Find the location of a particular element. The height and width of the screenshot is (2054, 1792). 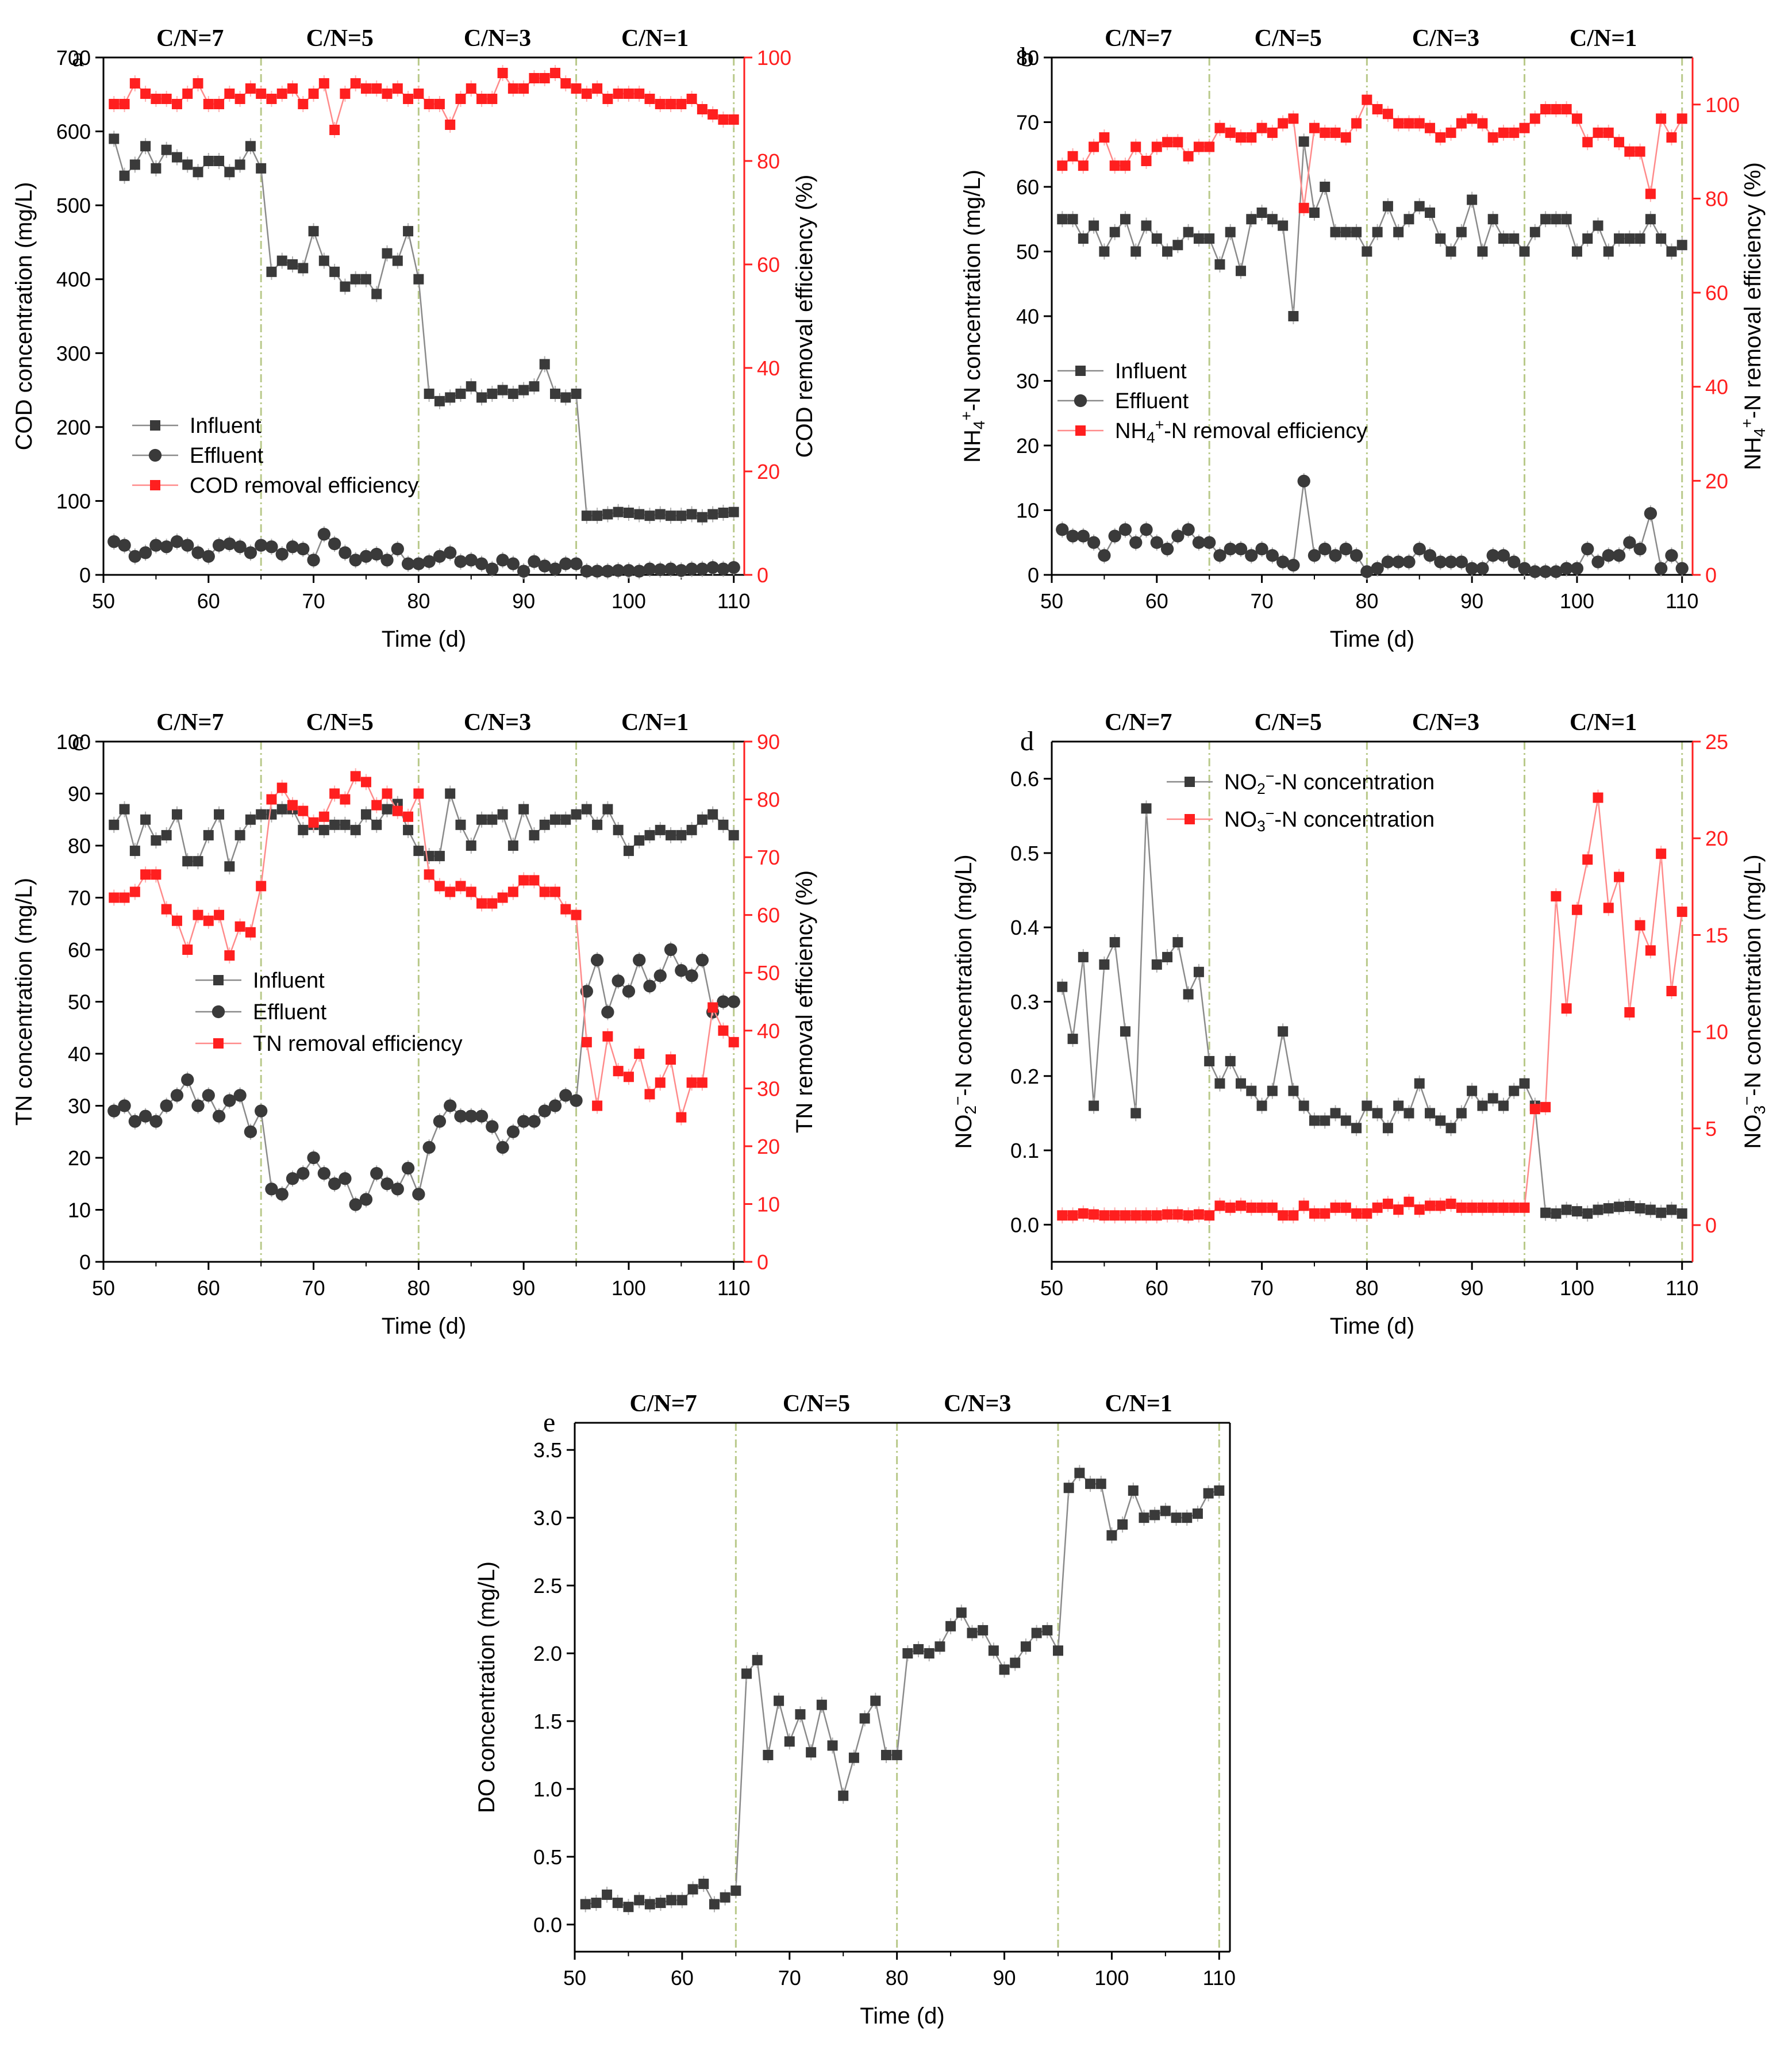

panel-letter: d is located at coordinates (1027, 742).